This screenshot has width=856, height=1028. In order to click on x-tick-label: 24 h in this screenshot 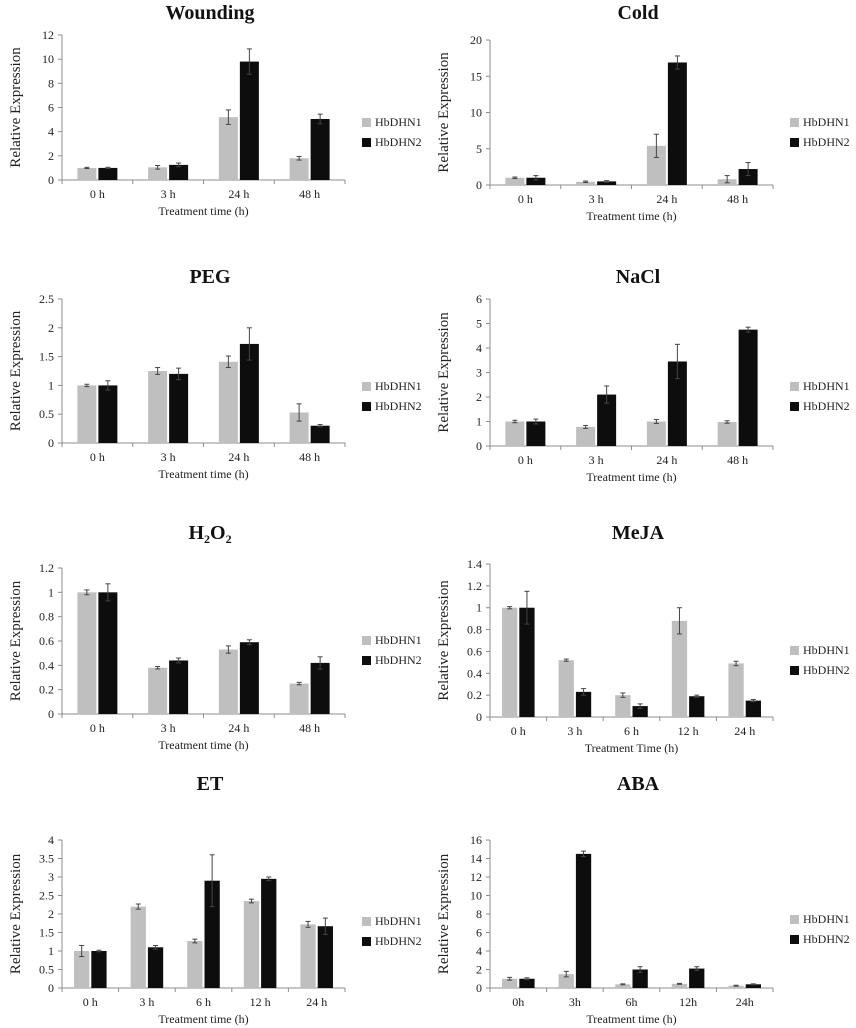, I will do `click(744, 731)`.